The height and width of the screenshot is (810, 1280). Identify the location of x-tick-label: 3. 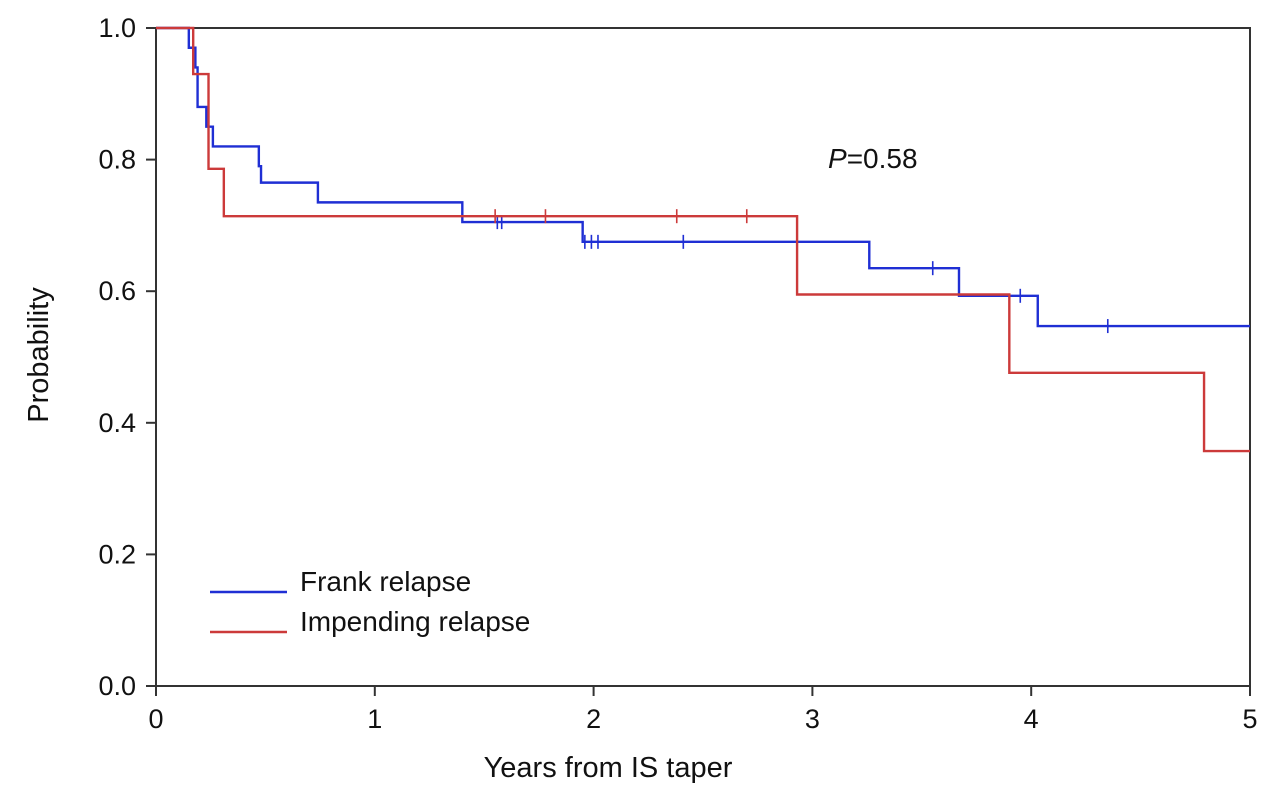
(812, 719).